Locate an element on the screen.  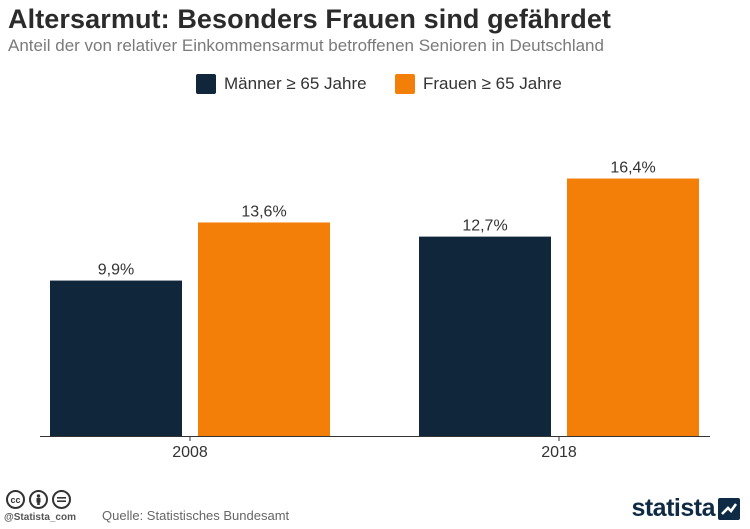
statista-handle: @Statista_com is located at coordinates (40, 517).